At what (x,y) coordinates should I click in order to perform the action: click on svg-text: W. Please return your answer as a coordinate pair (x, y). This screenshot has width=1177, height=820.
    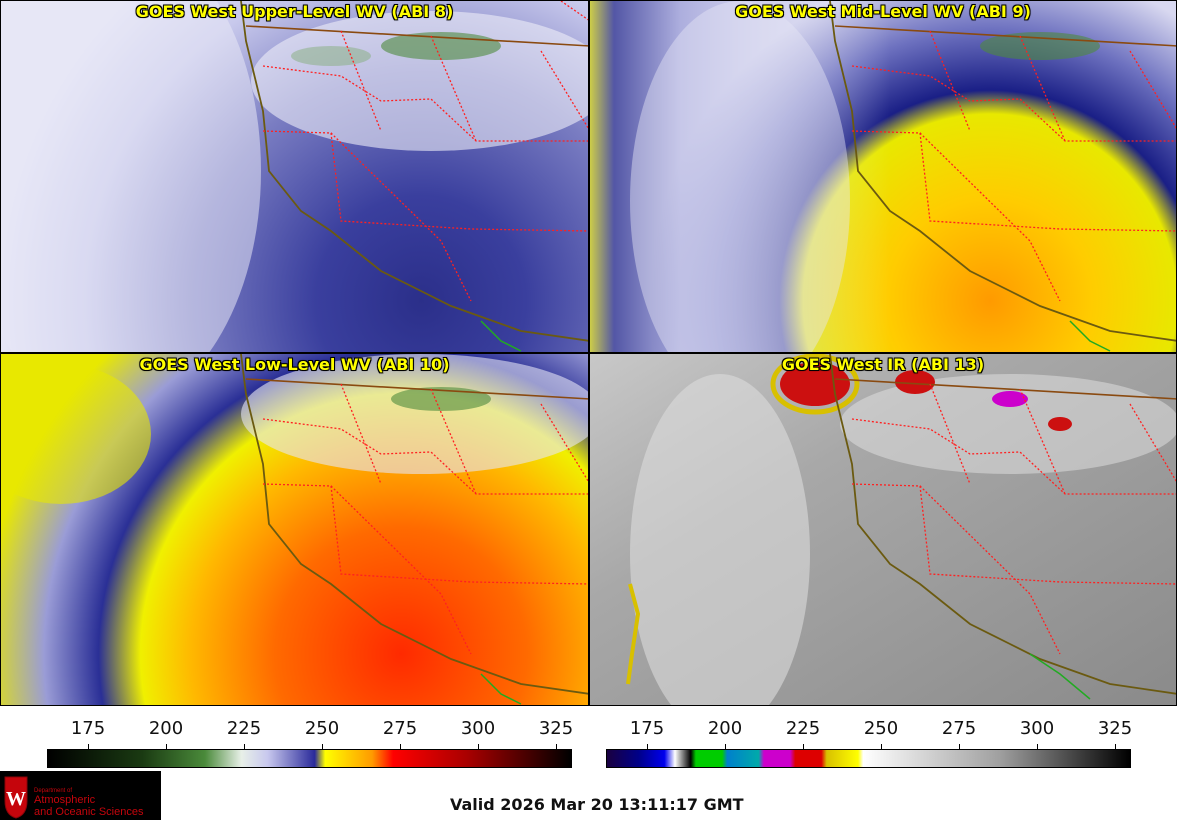
    Looking at the image, I should click on (16, 799).